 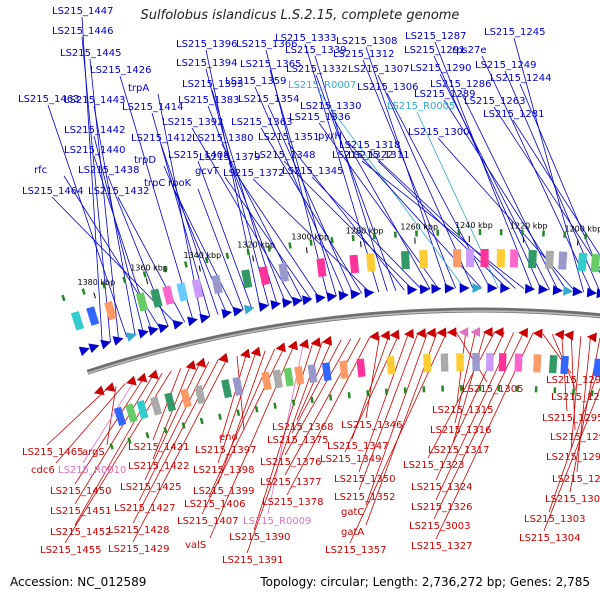 What do you see at coordinates (252, 560) in the screenshot?
I see `reverse-gene-label: LS215_1391` at bounding box center [252, 560].